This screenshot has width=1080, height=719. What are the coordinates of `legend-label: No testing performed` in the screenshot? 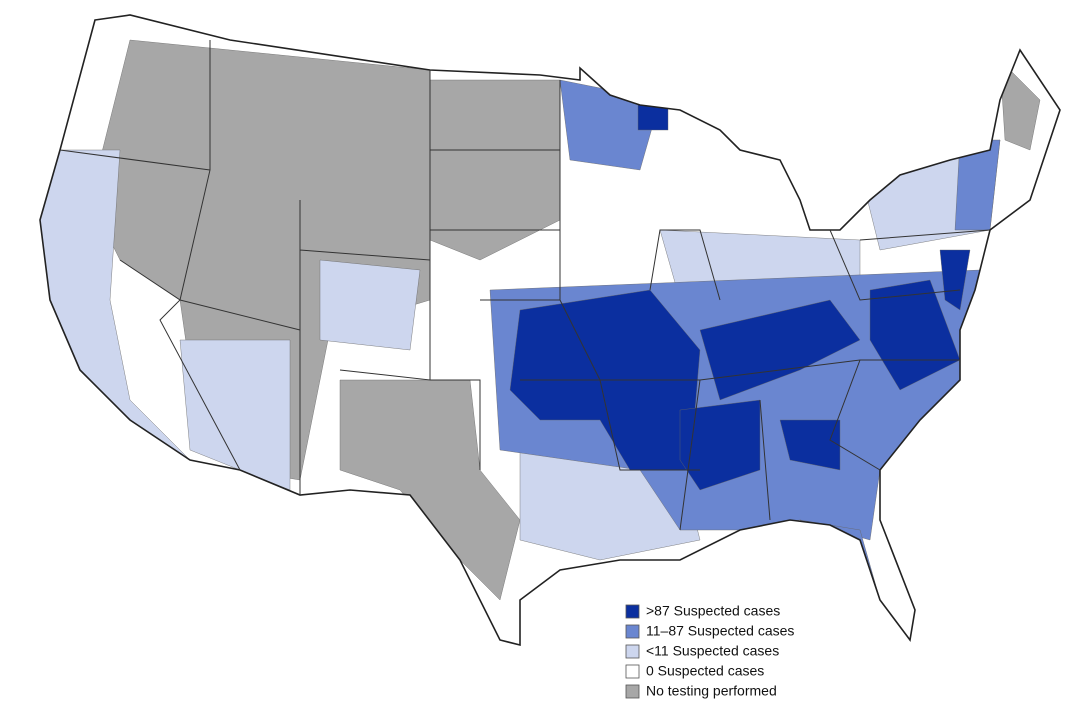 It's located at (711, 691).